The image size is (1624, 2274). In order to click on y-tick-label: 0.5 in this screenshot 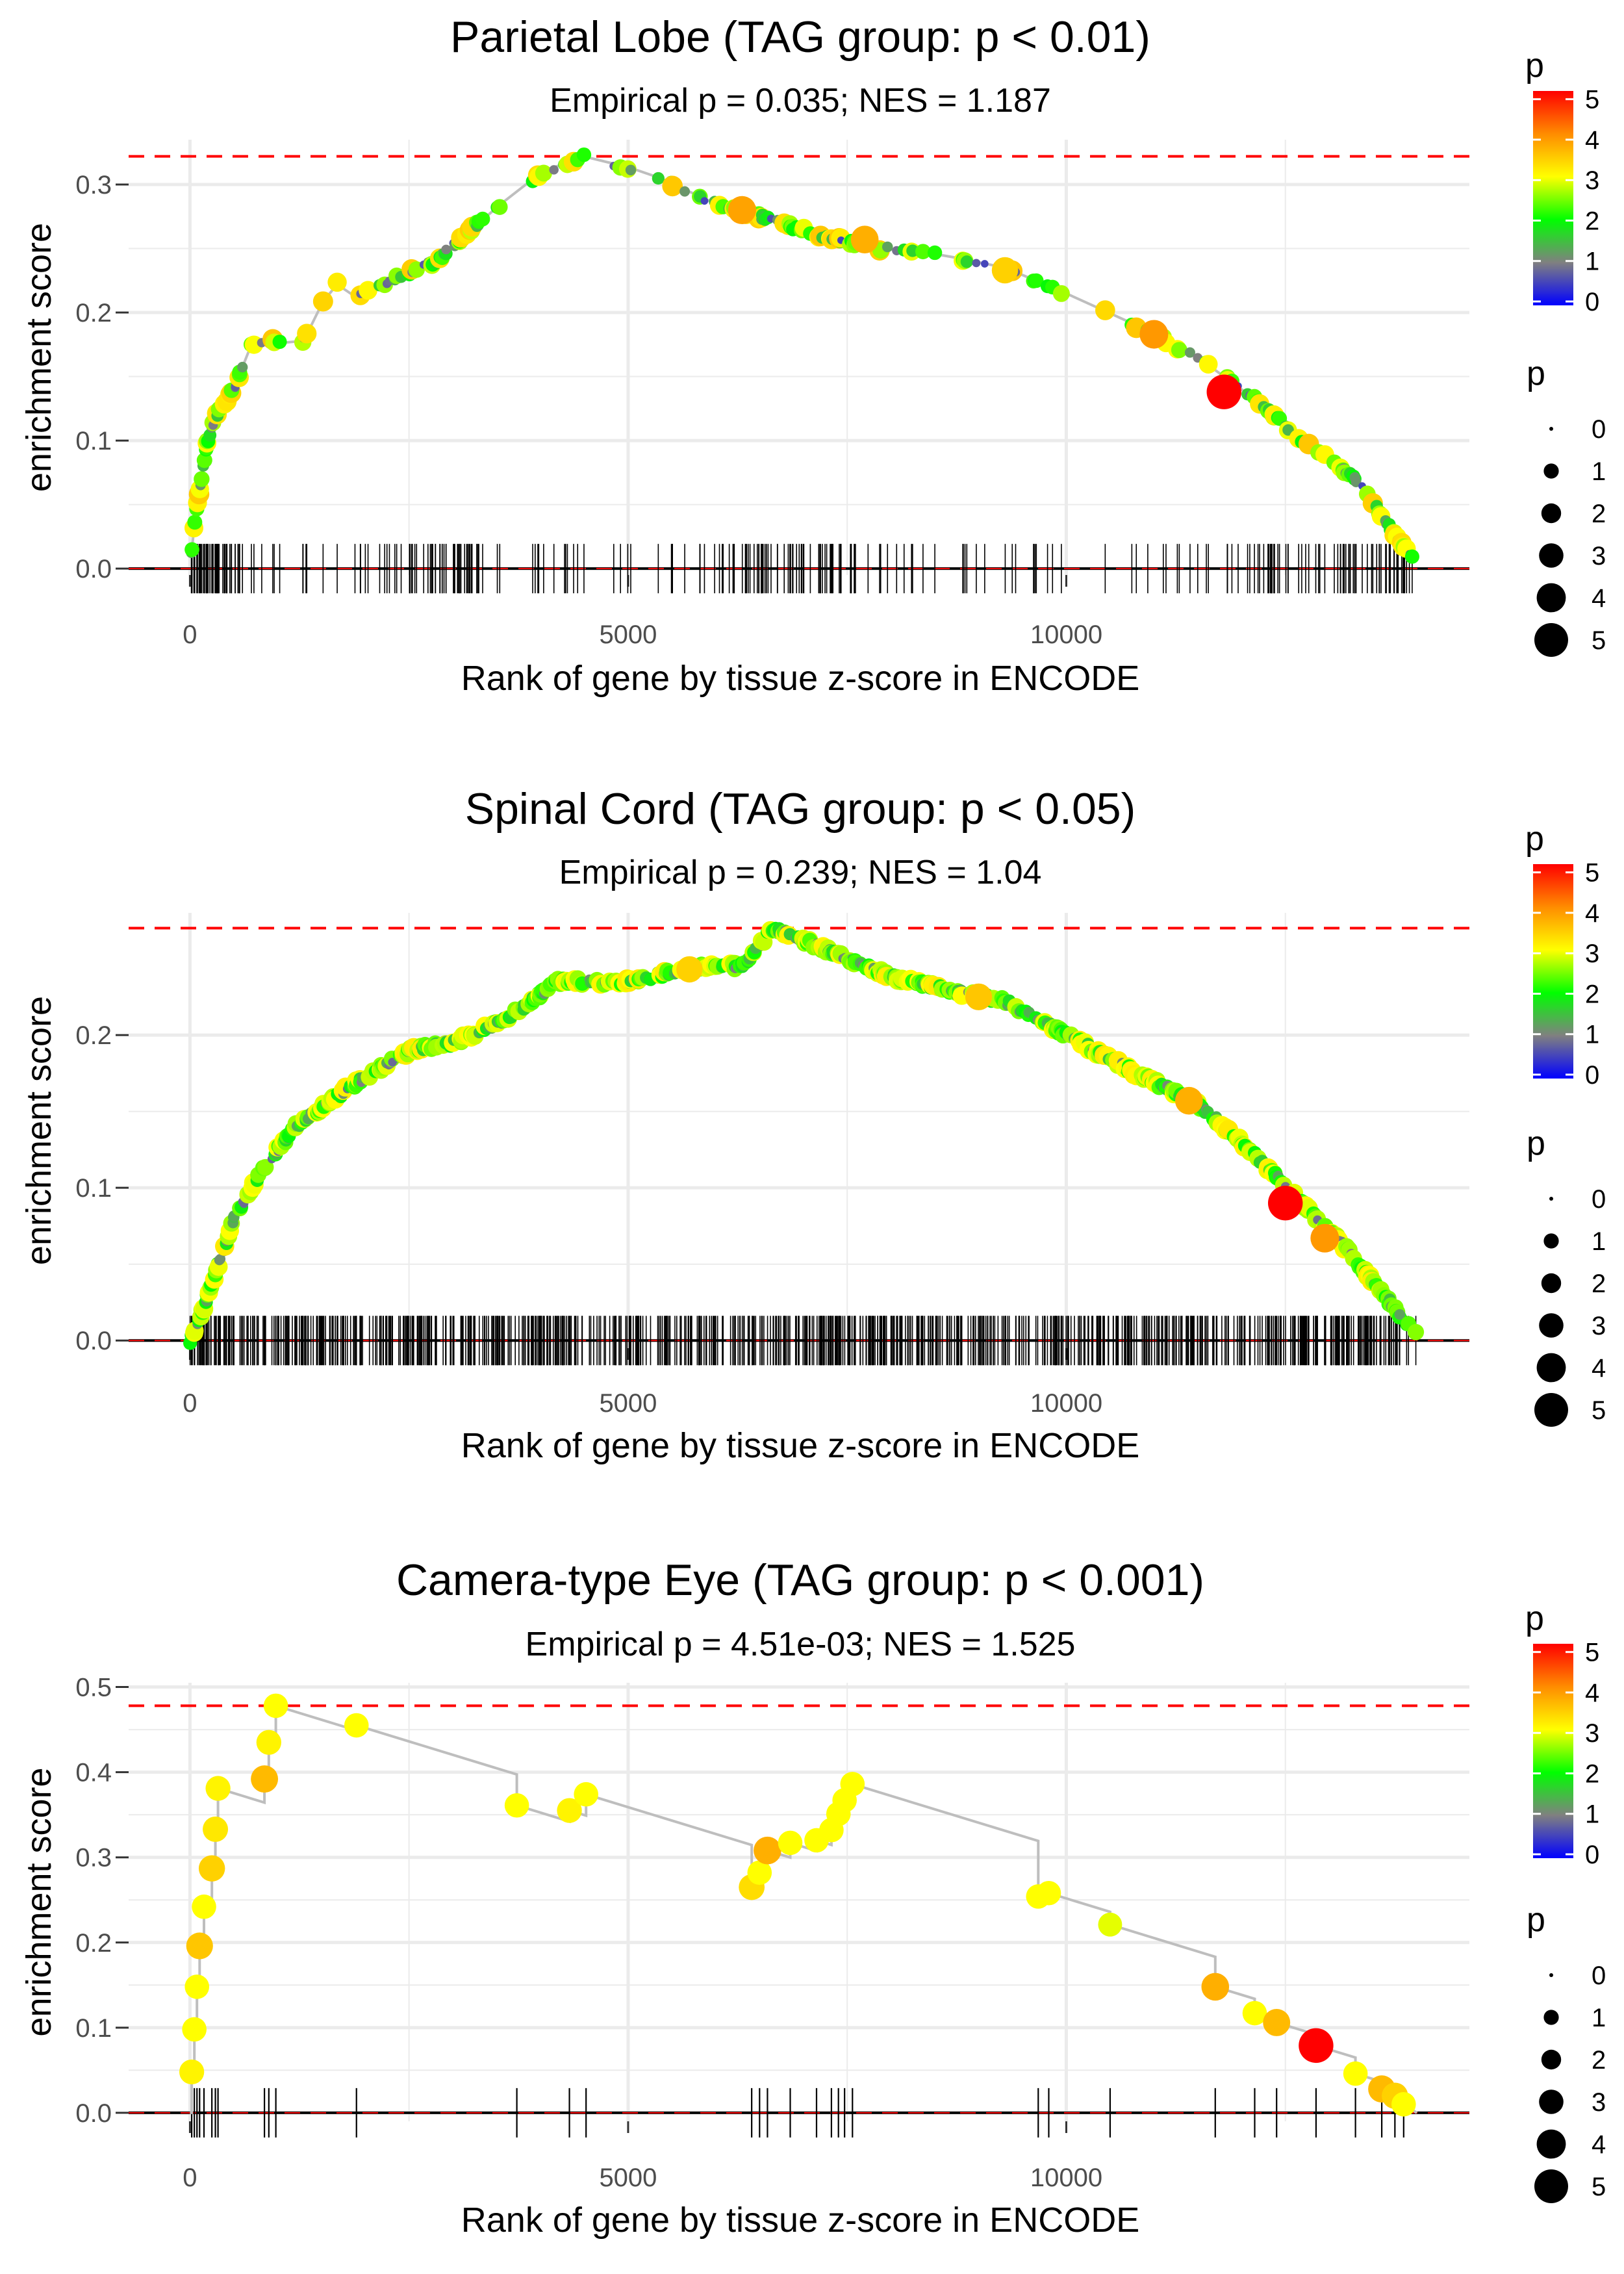, I will do `click(93, 1688)`.